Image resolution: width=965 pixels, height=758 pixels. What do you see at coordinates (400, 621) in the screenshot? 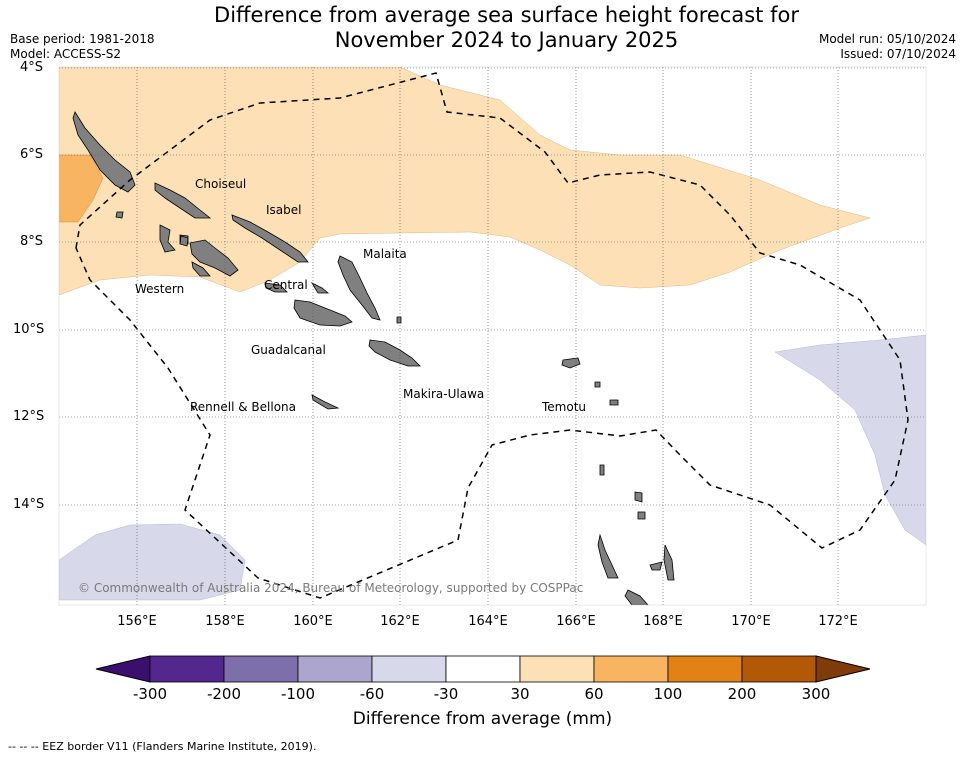
I see `lon-label-162e: 162°E` at bounding box center [400, 621].